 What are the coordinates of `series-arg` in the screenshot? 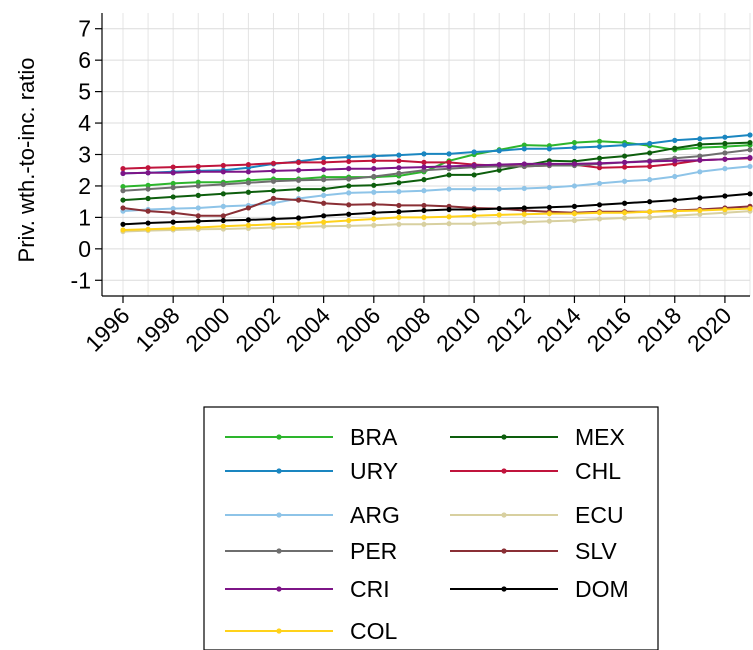 It's located at (436, 188).